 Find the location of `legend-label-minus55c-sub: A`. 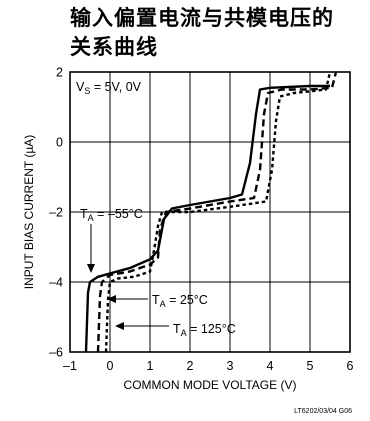

legend-label-minus55c-sub: A is located at coordinates (91, 218).